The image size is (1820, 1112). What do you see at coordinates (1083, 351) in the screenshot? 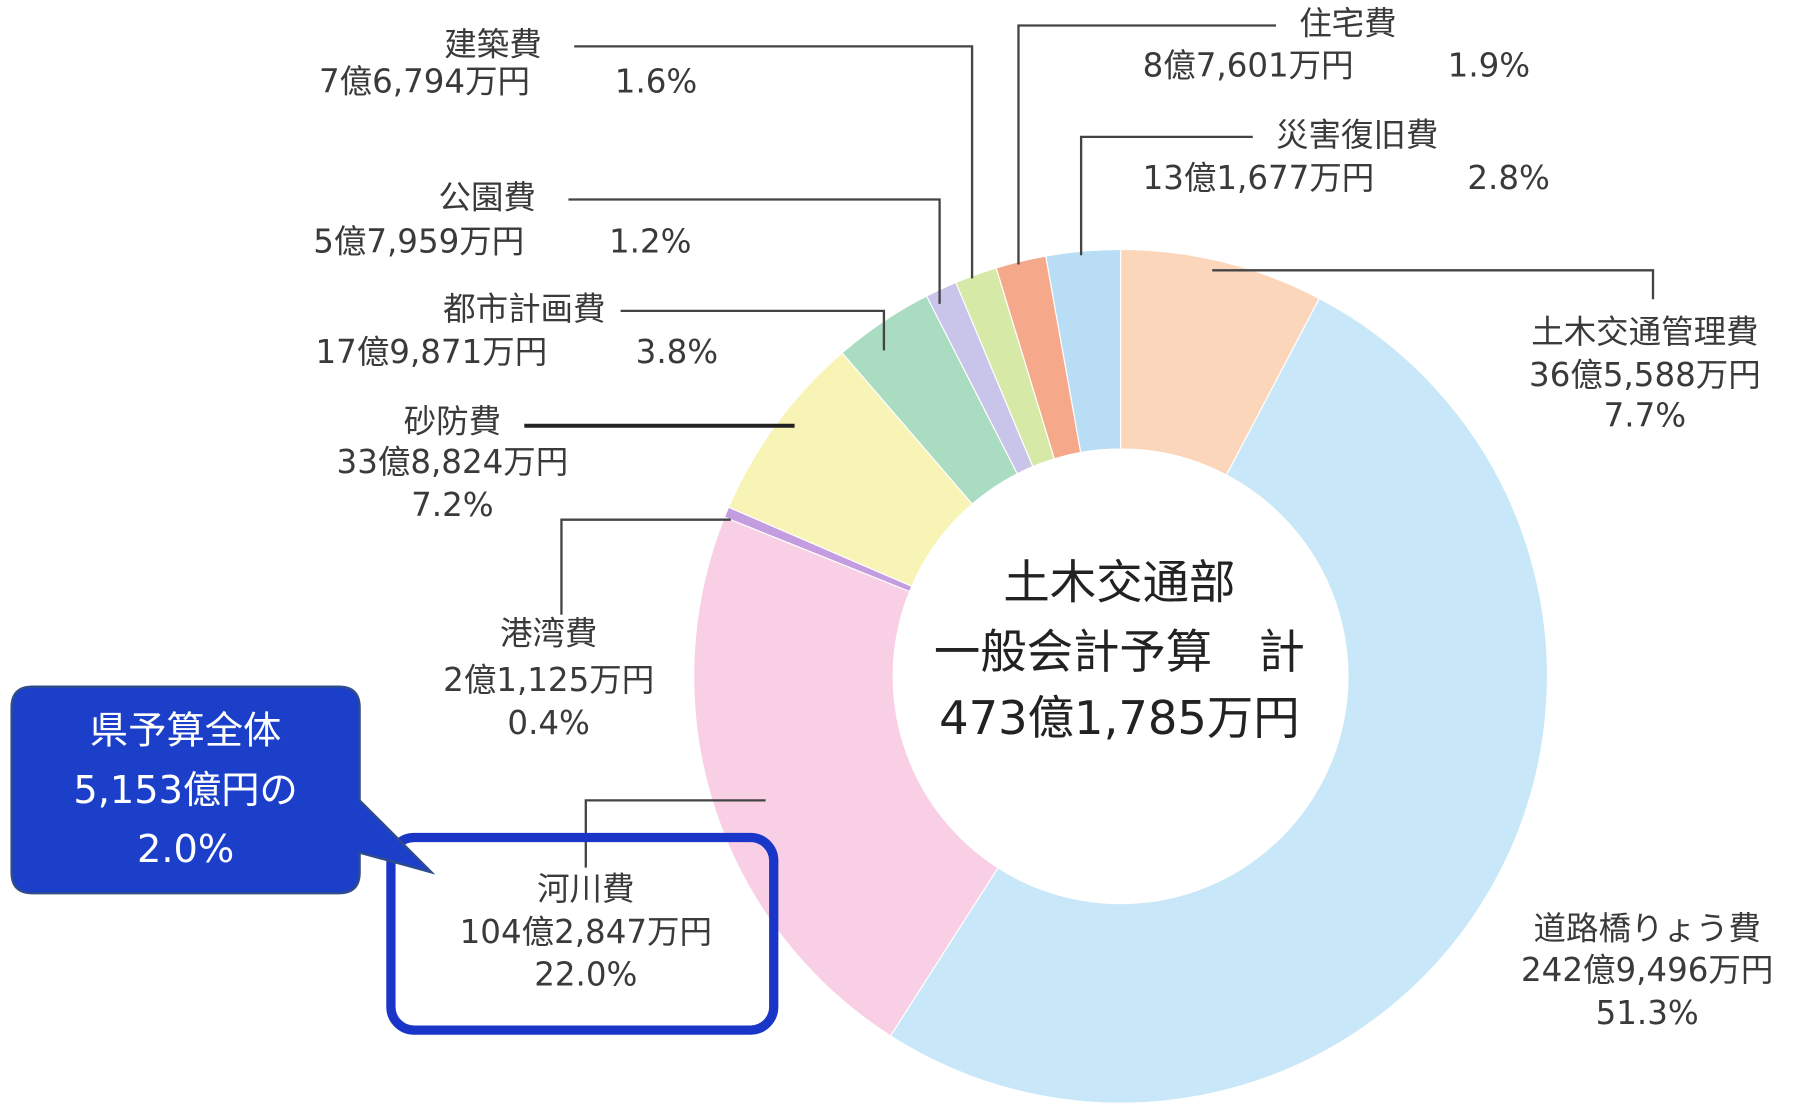
I see `donut-slice` at bounding box center [1083, 351].